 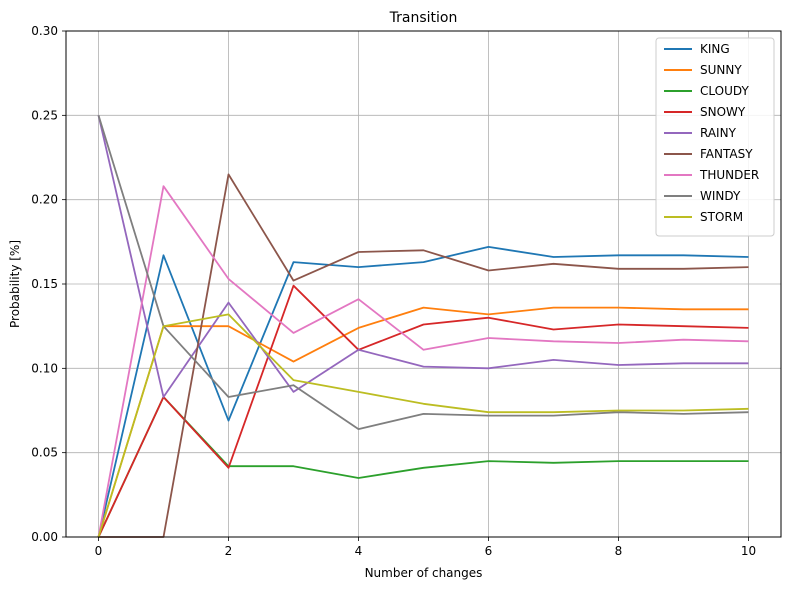 I want to click on y-tick-label: 0.15, so click(x=44, y=284).